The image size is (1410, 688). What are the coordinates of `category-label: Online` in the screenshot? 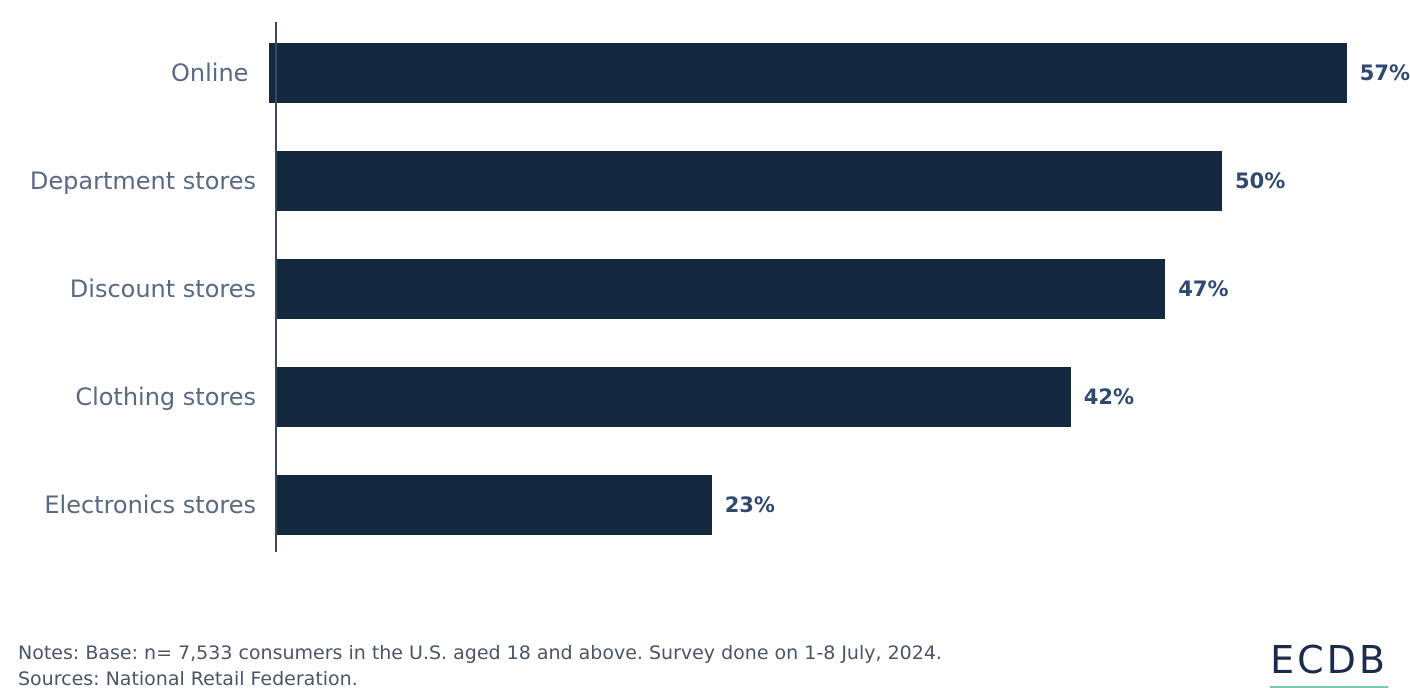 It's located at (210, 73).